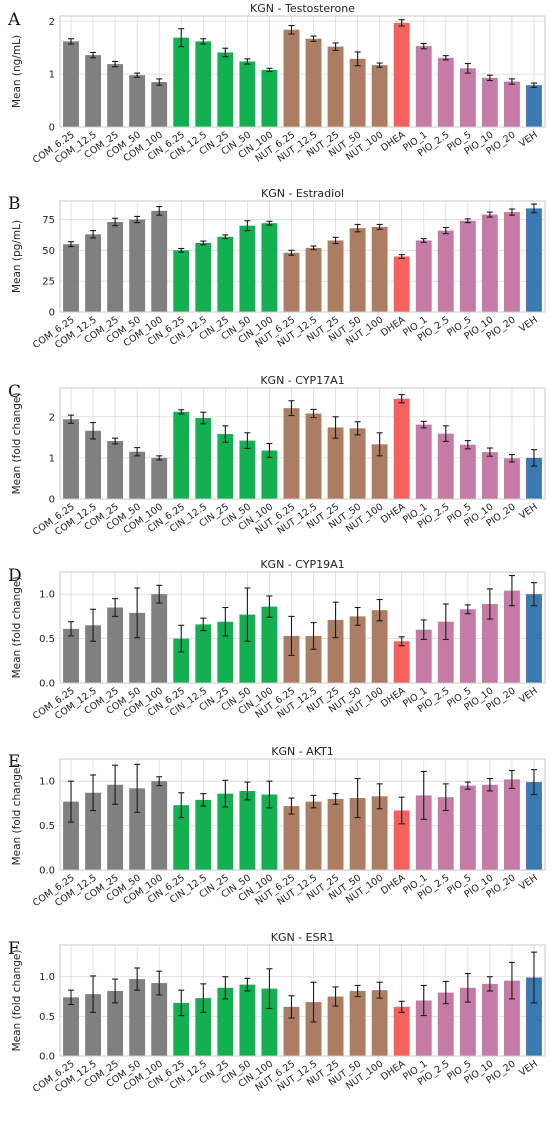  What do you see at coordinates (47, 595) in the screenshot?
I see `y-tick-label: 1.0` at bounding box center [47, 595].